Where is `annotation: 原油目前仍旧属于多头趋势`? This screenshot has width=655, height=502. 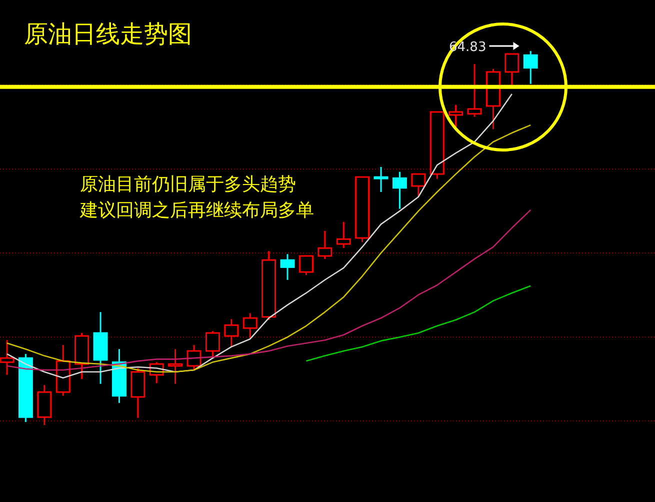
annotation: 原油目前仍旧属于多头趋势 is located at coordinates (188, 184).